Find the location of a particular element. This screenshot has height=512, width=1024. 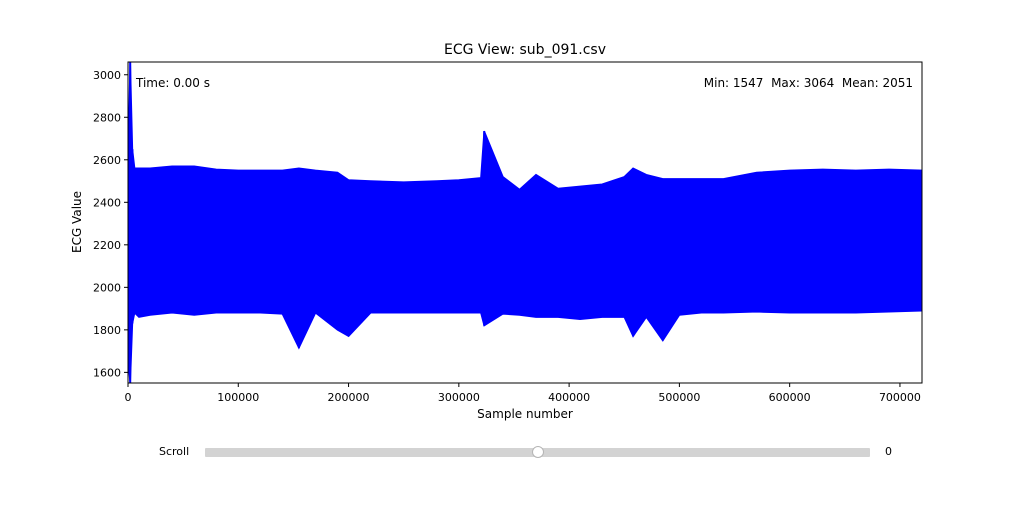

x-tick-label: 700000 is located at coordinates (900, 397).